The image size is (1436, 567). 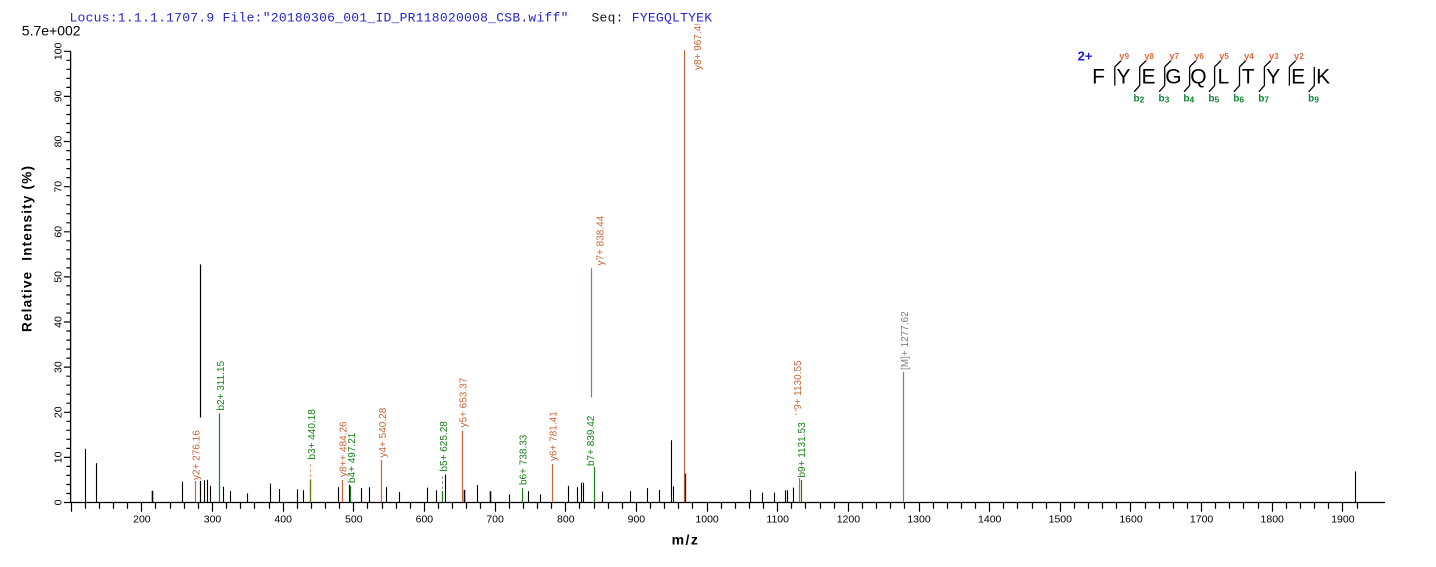 I want to click on svg-text: b4, so click(x=1188, y=99).